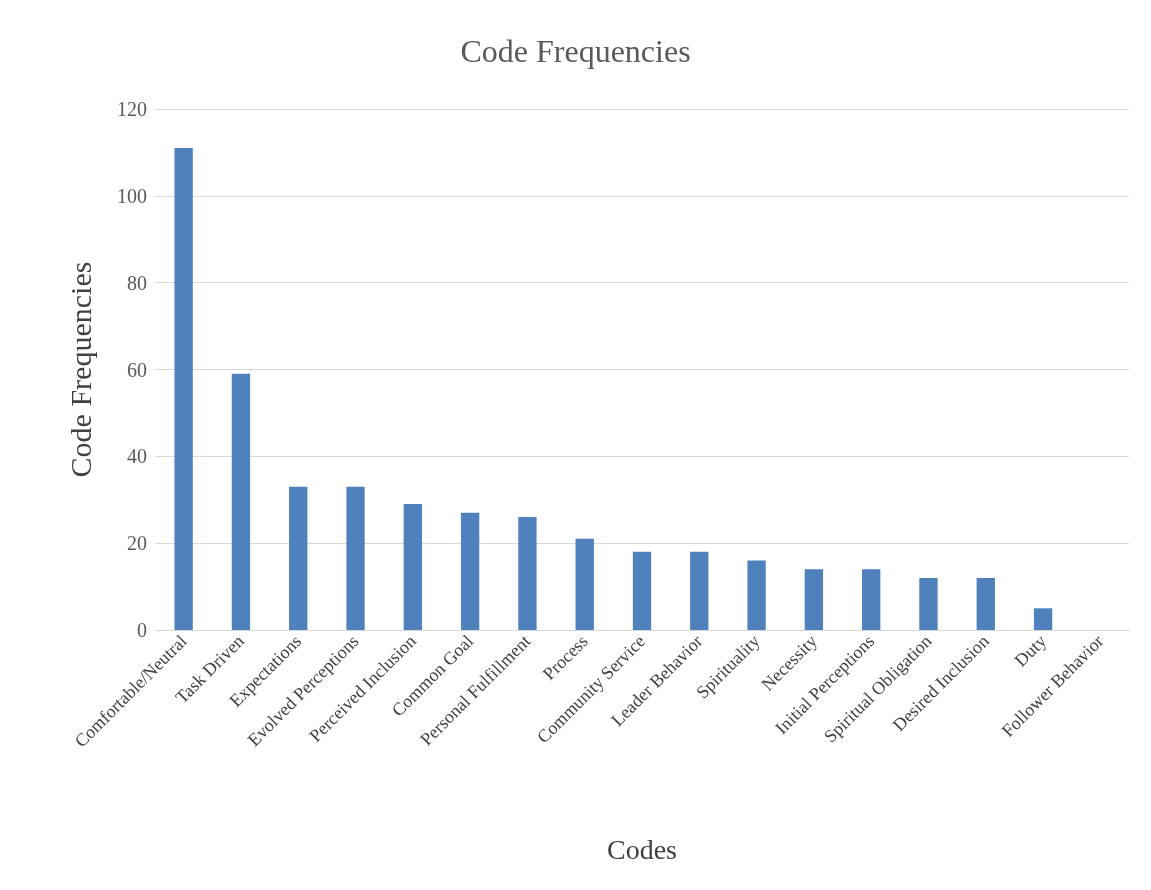 The width and height of the screenshot is (1151, 890). What do you see at coordinates (137, 369) in the screenshot?
I see `y-tick-label: 60` at bounding box center [137, 369].